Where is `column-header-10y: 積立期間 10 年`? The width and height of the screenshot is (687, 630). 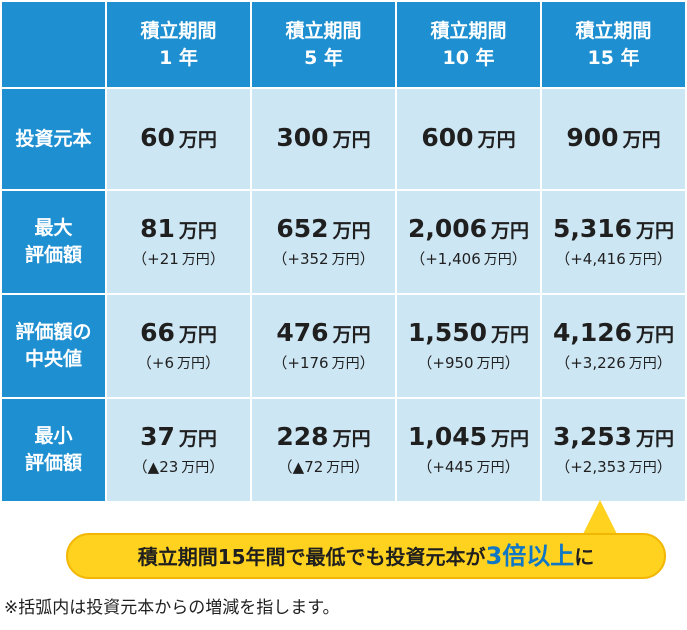 column-header-10y: 積立期間 10 年 is located at coordinates (468, 44).